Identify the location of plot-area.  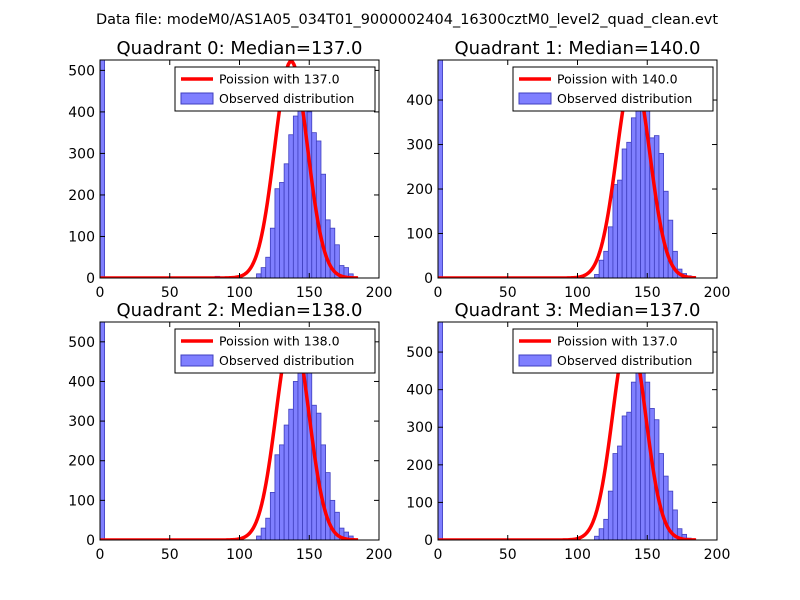
(229, 169).